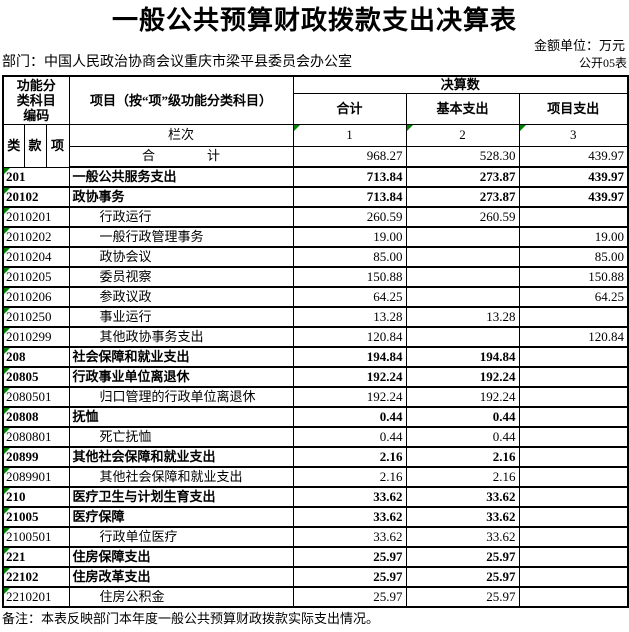  Describe the element at coordinates (573, 337) in the screenshot. I see `project-cell: 120.84` at that location.